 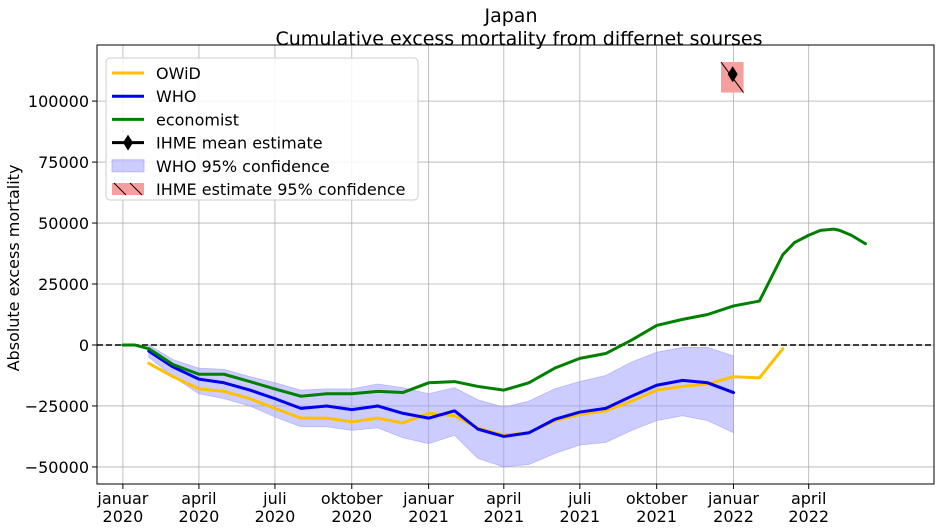 I want to click on legend-item-owid: OWiD, so click(x=156, y=73).